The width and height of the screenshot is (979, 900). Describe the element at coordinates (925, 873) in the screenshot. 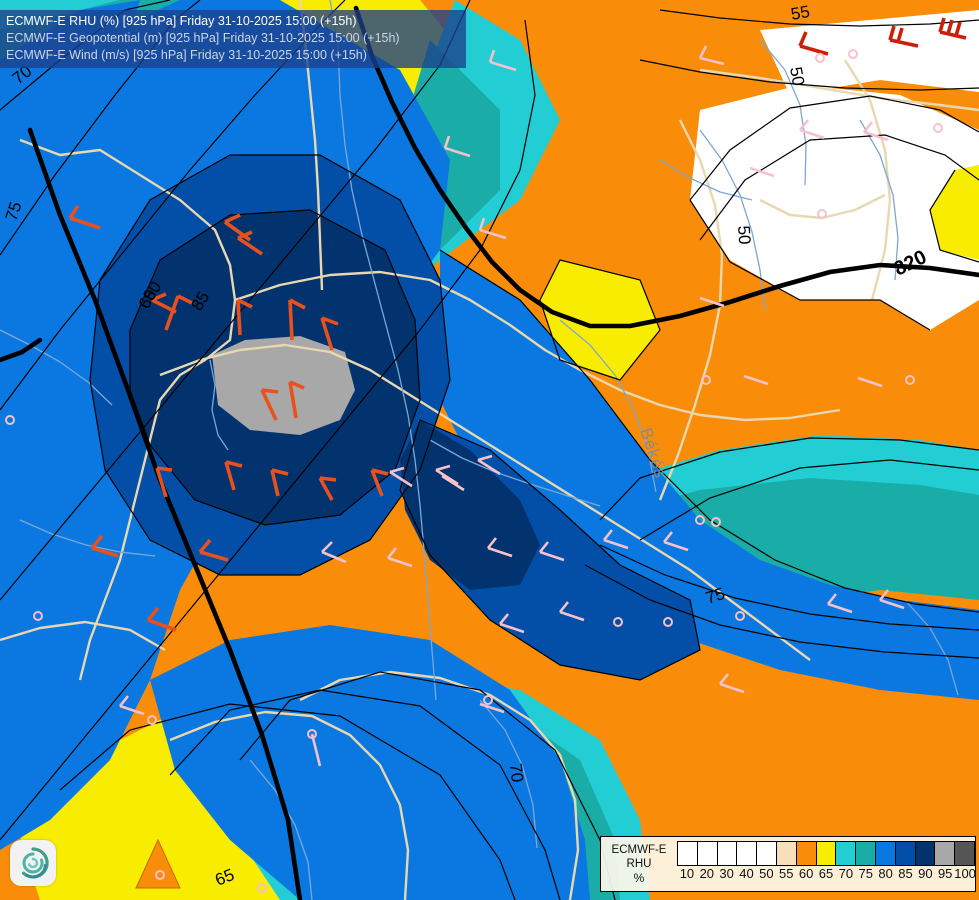

I see `legend-tick-90: 90` at that location.